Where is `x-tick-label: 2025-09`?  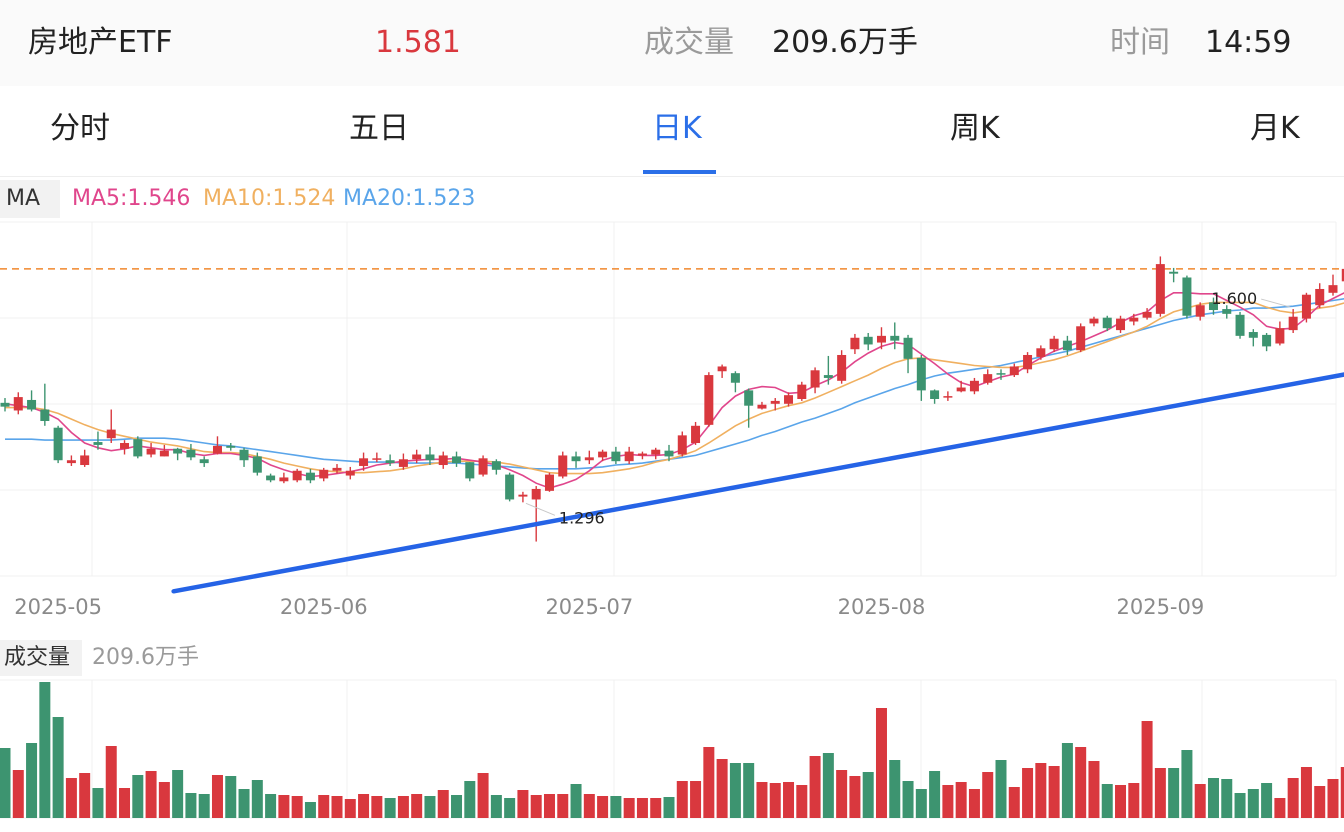
x-tick-label: 2025-09 is located at coordinates (1160, 607).